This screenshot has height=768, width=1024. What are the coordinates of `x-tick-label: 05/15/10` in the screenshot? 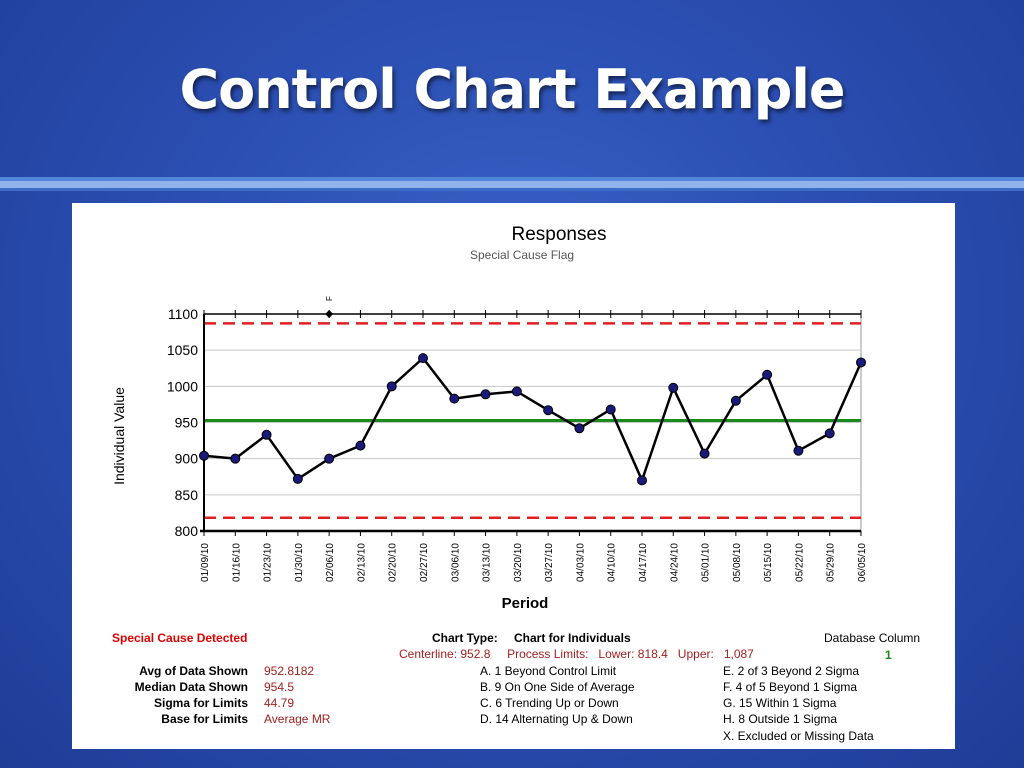 It's located at (768, 562).